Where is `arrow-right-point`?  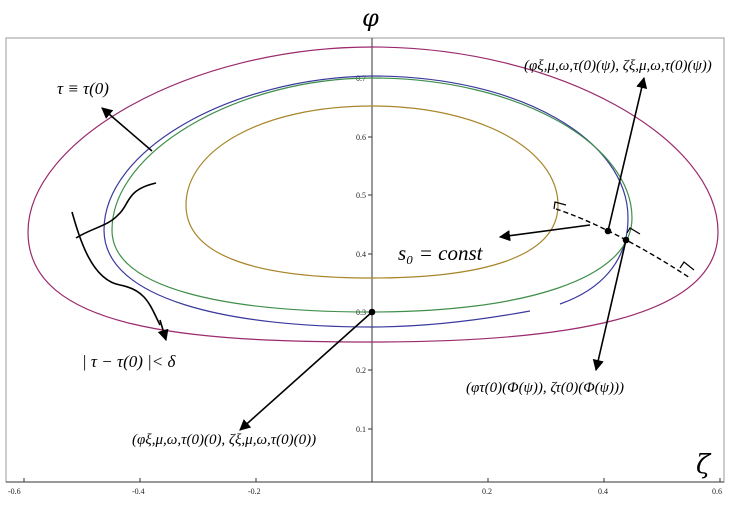
arrow-right-point is located at coordinates (609, 305).